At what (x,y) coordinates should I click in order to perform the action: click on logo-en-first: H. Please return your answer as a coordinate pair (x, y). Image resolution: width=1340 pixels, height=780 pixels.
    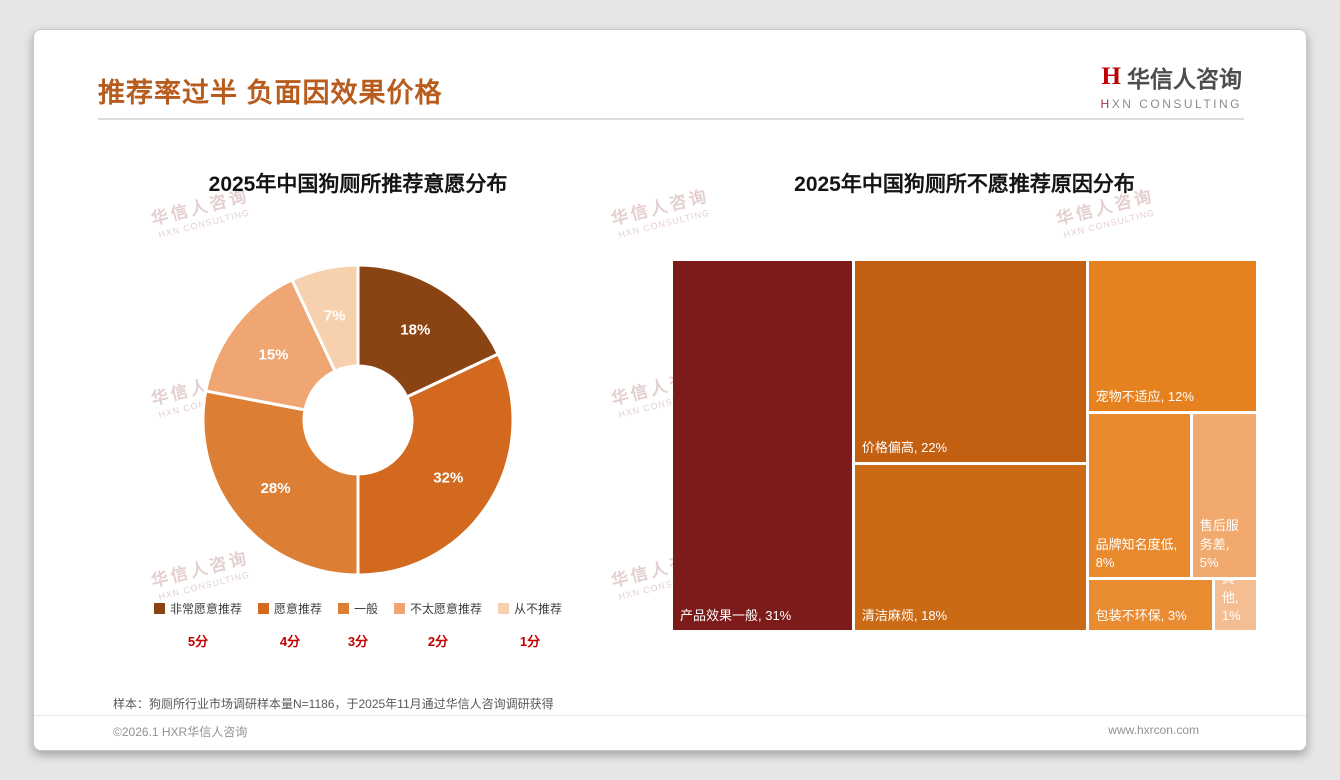
    Looking at the image, I should click on (1106, 104).